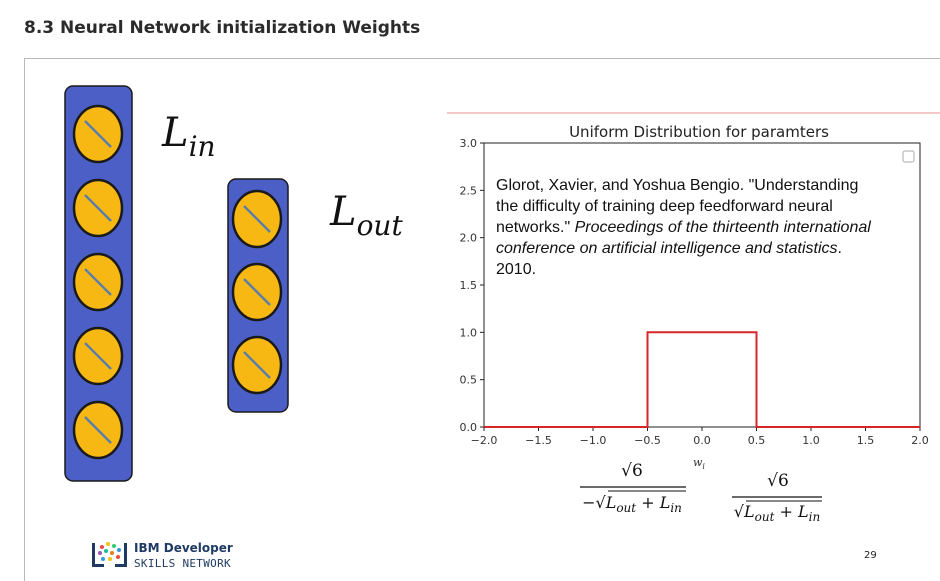 The width and height of the screenshot is (940, 581). Describe the element at coordinates (469, 190) in the screenshot. I see `y-tick-label: 2.5` at that location.